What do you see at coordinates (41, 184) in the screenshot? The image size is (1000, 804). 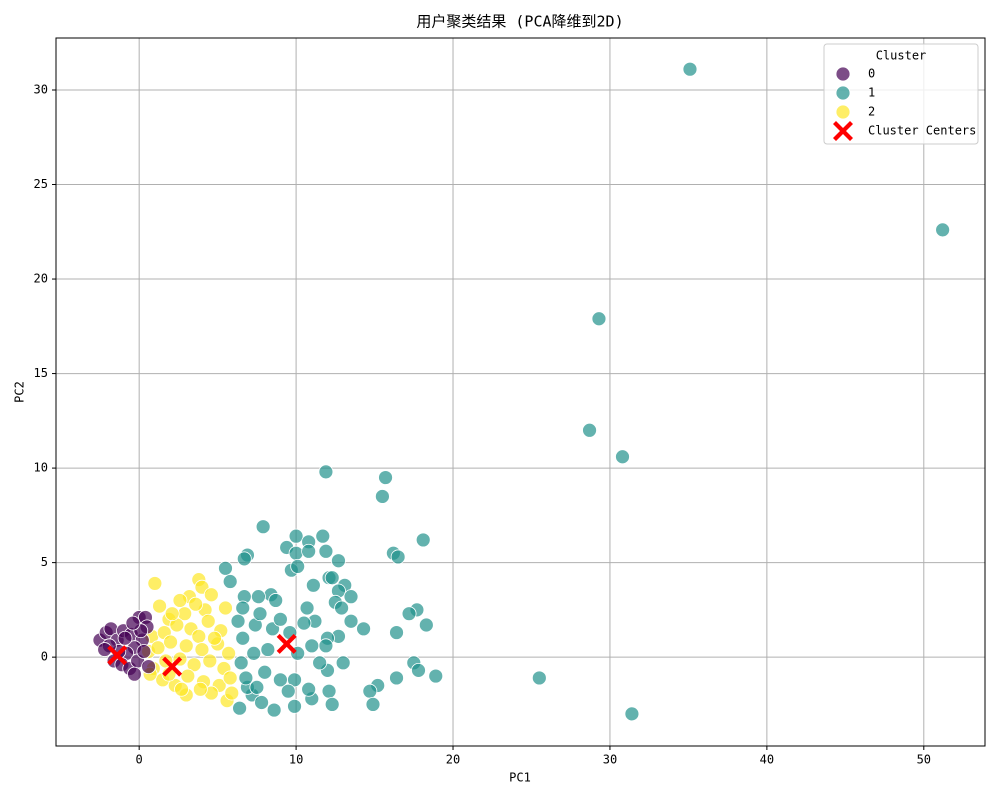 I see `y-tick-label: 25` at bounding box center [41, 184].